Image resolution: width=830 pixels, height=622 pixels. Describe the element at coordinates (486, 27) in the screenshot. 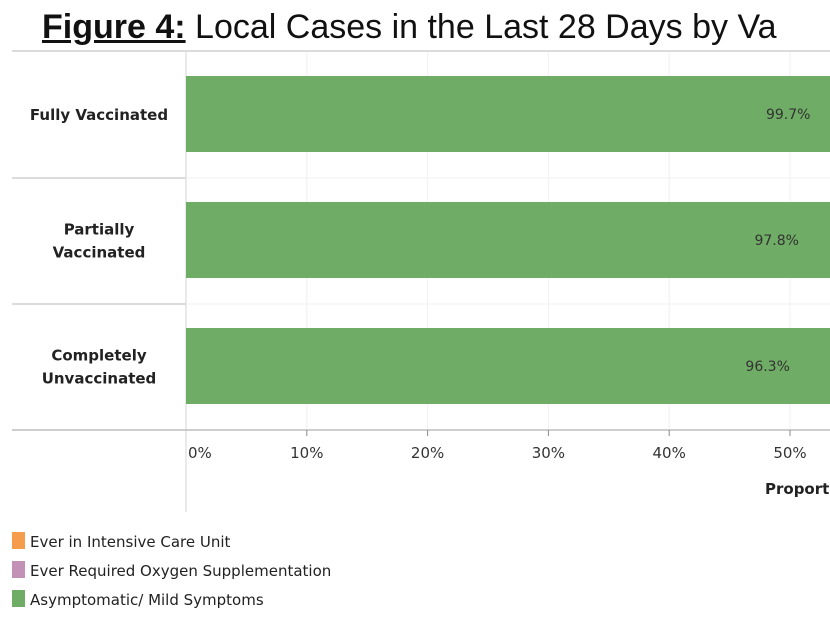

I see `title-text: Local Cases in the Last 28 Days by Va` at that location.